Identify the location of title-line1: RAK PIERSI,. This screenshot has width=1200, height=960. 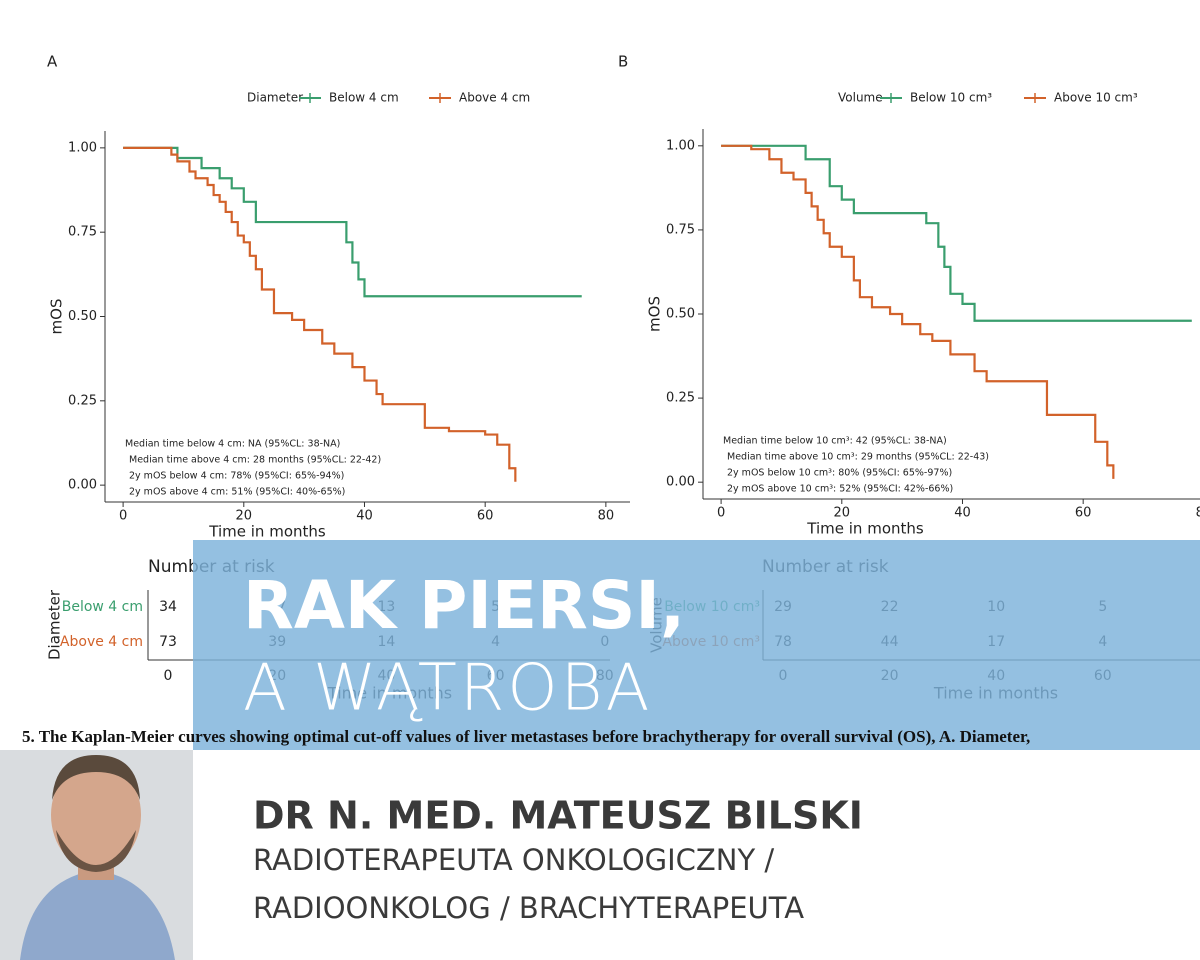
(464, 605).